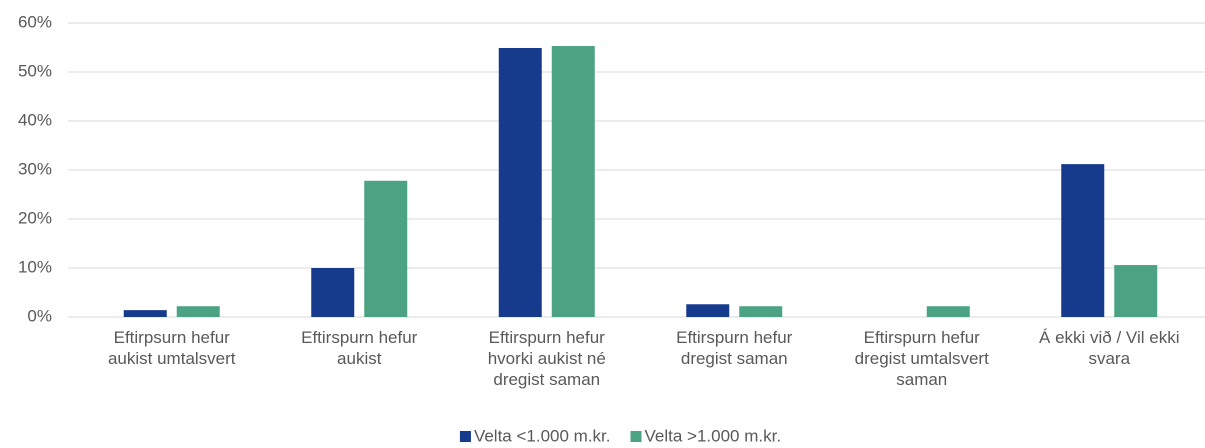 The height and width of the screenshot is (448, 1205). What do you see at coordinates (35, 70) in the screenshot?
I see `y-tick-label: 50%` at bounding box center [35, 70].